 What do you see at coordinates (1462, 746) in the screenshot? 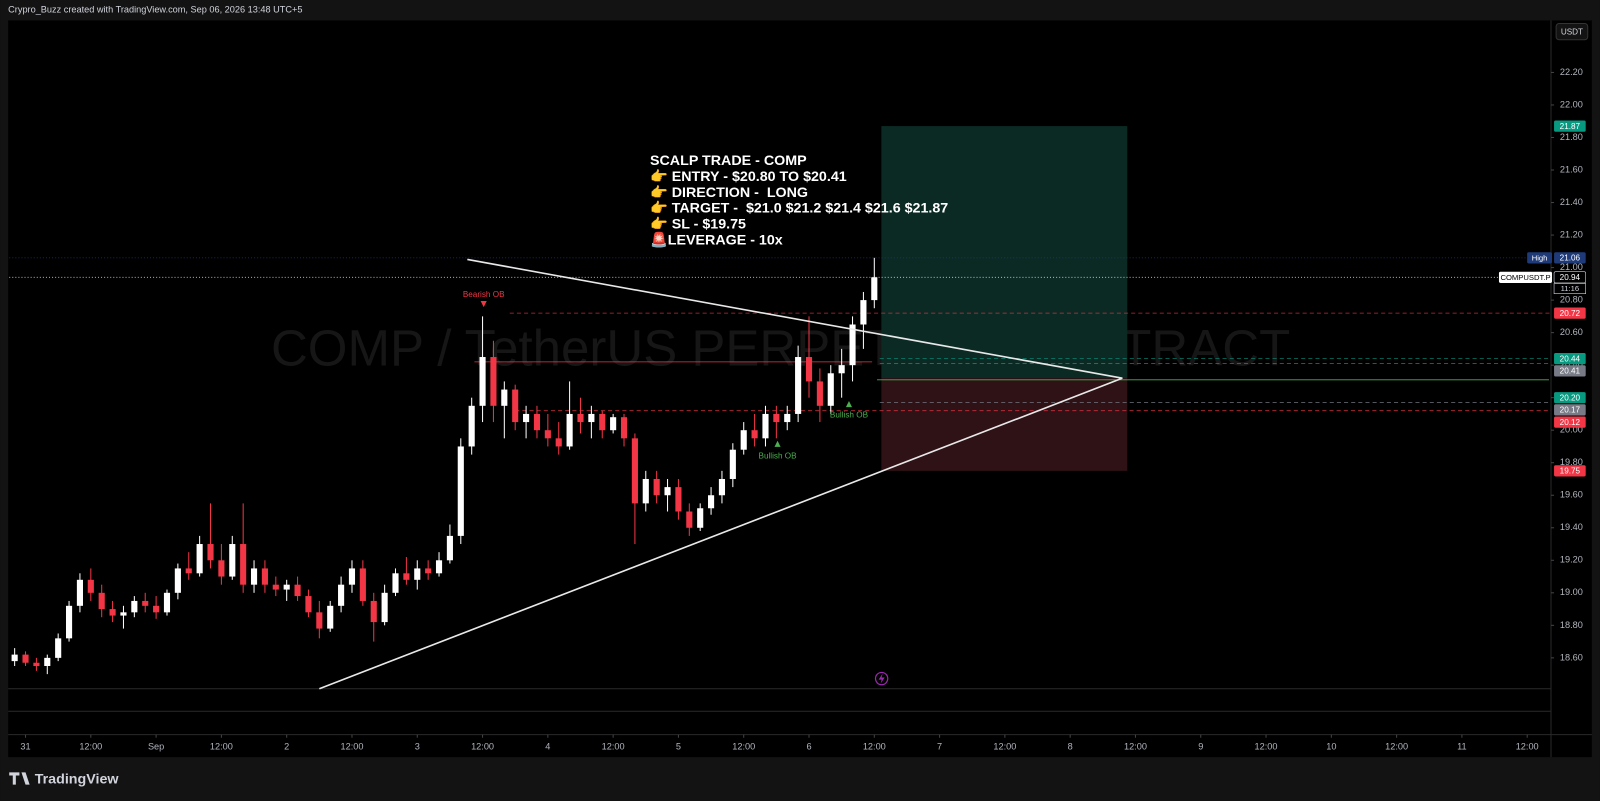
I see `x-tick-label: 11` at bounding box center [1462, 746].